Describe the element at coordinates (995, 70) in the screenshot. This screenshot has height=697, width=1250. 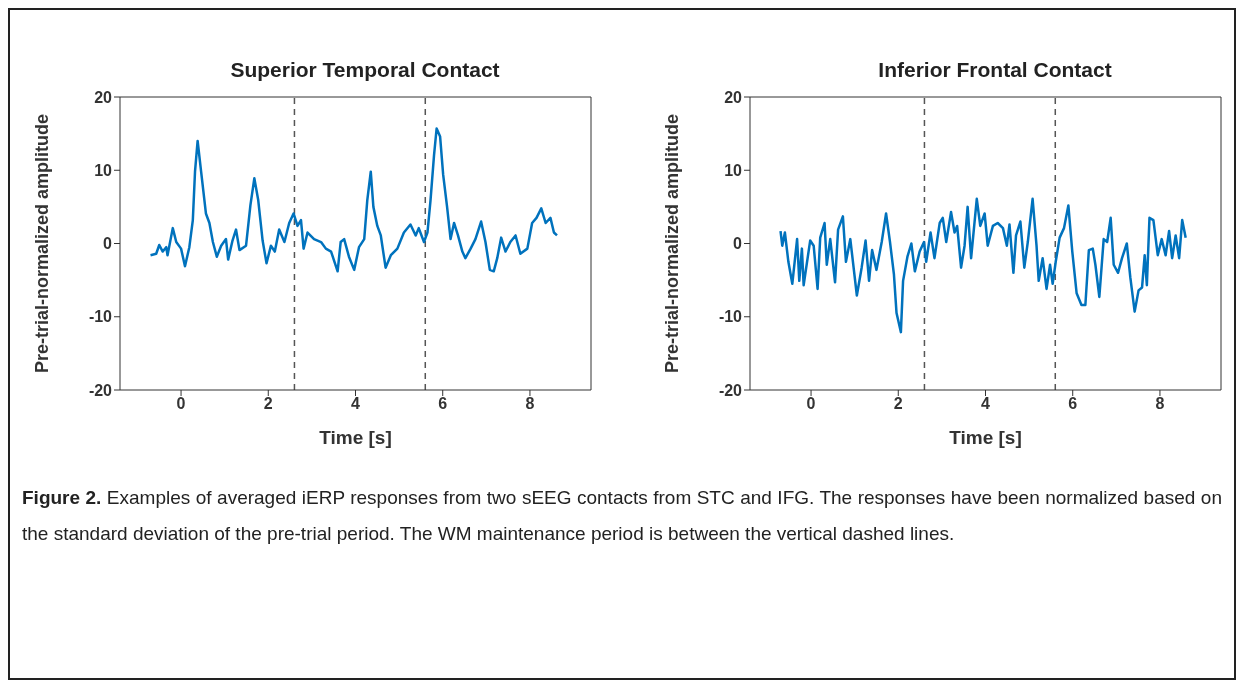
I see `chart-title: Inferior Frontal Contact` at that location.